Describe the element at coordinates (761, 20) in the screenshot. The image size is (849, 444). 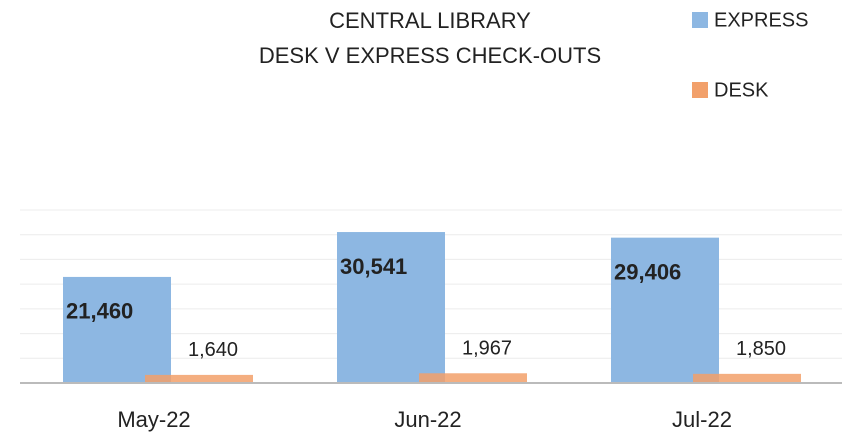
I see `legend-label: EXPRESS` at that location.